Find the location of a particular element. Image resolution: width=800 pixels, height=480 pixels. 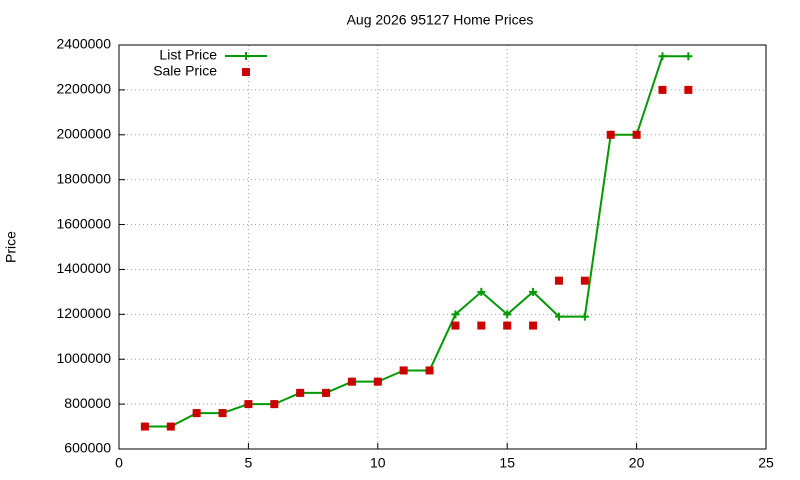

y-tick-label: 2000000 is located at coordinates (83, 133).